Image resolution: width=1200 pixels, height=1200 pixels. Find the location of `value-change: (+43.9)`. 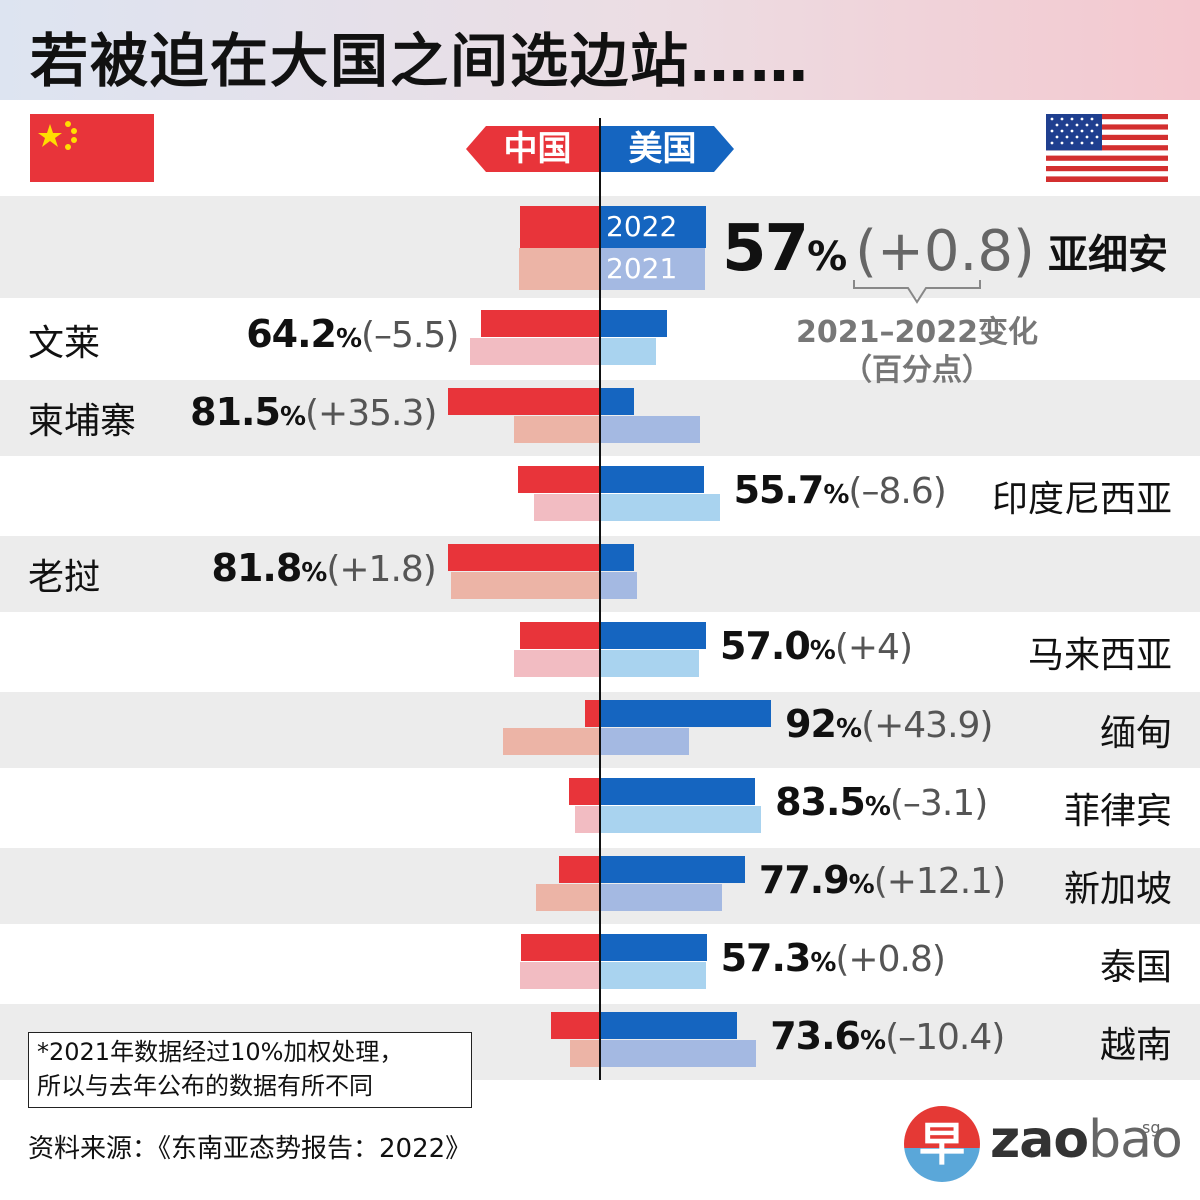

value-change: (+43.9) is located at coordinates (927, 725).